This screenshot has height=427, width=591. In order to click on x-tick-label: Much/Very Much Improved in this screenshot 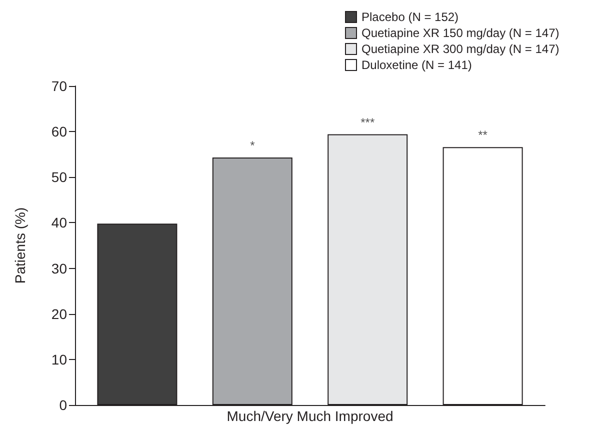, I will do `click(310, 416)`.